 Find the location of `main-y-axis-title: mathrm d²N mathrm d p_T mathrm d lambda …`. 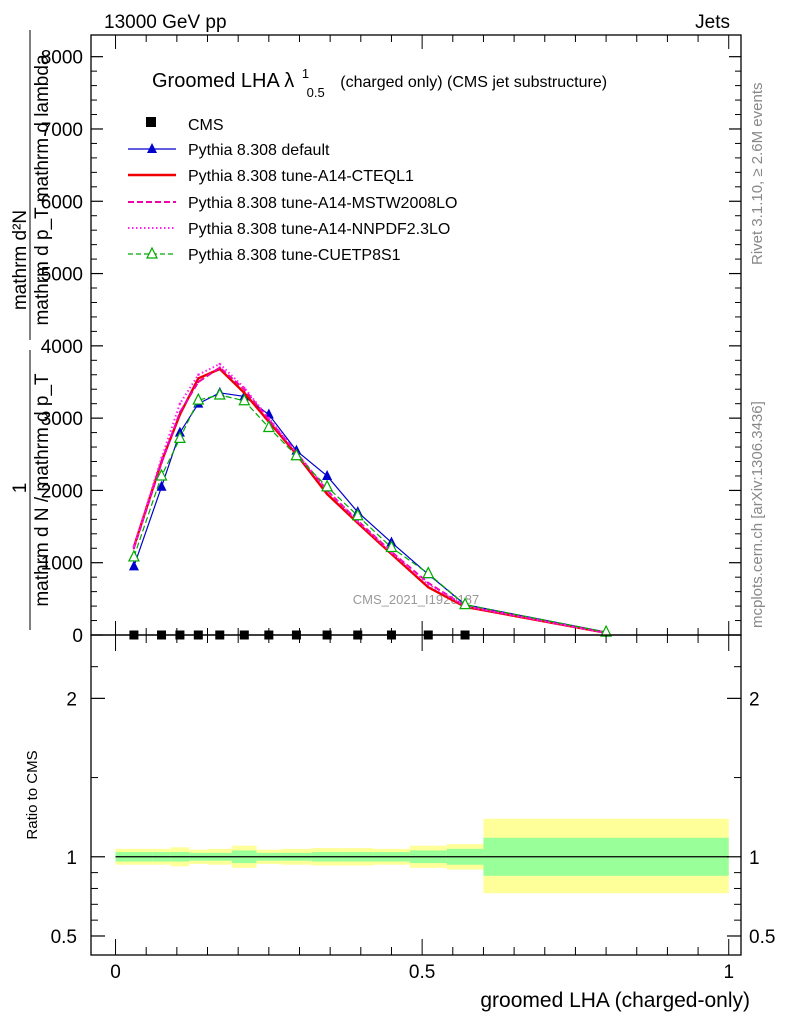

main-y-axis-title: mathrm d²N mathrm d p_T mathrm d lambda … is located at coordinates (31, 330).